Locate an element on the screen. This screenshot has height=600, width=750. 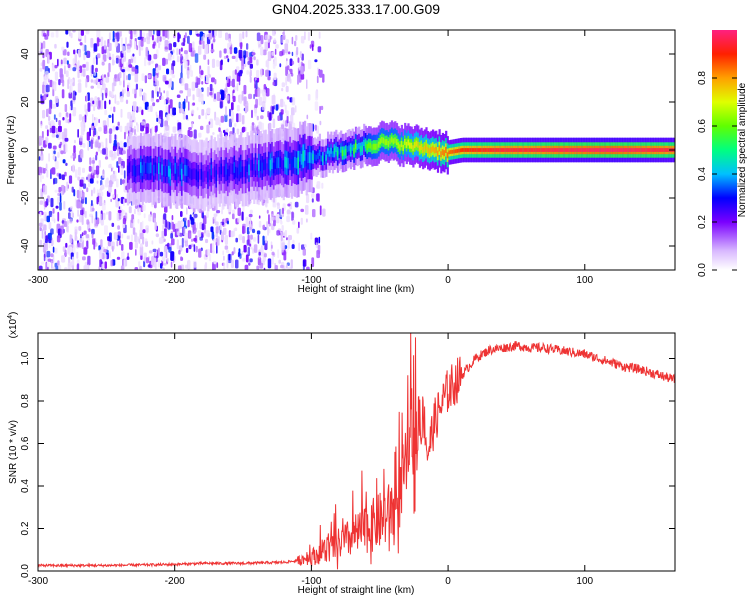
colorbar-label: Normalized spectral amplitude is located at coordinates (742, 149).